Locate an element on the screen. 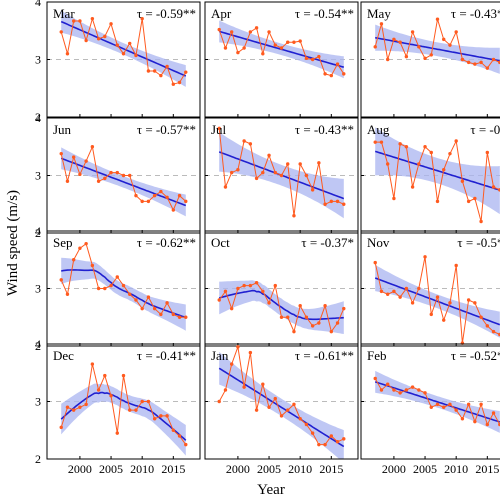  panel-dec: Dec τ = -0.41** 2 3 4 2000 2005 2010 2015 is located at coordinates (118, 406).